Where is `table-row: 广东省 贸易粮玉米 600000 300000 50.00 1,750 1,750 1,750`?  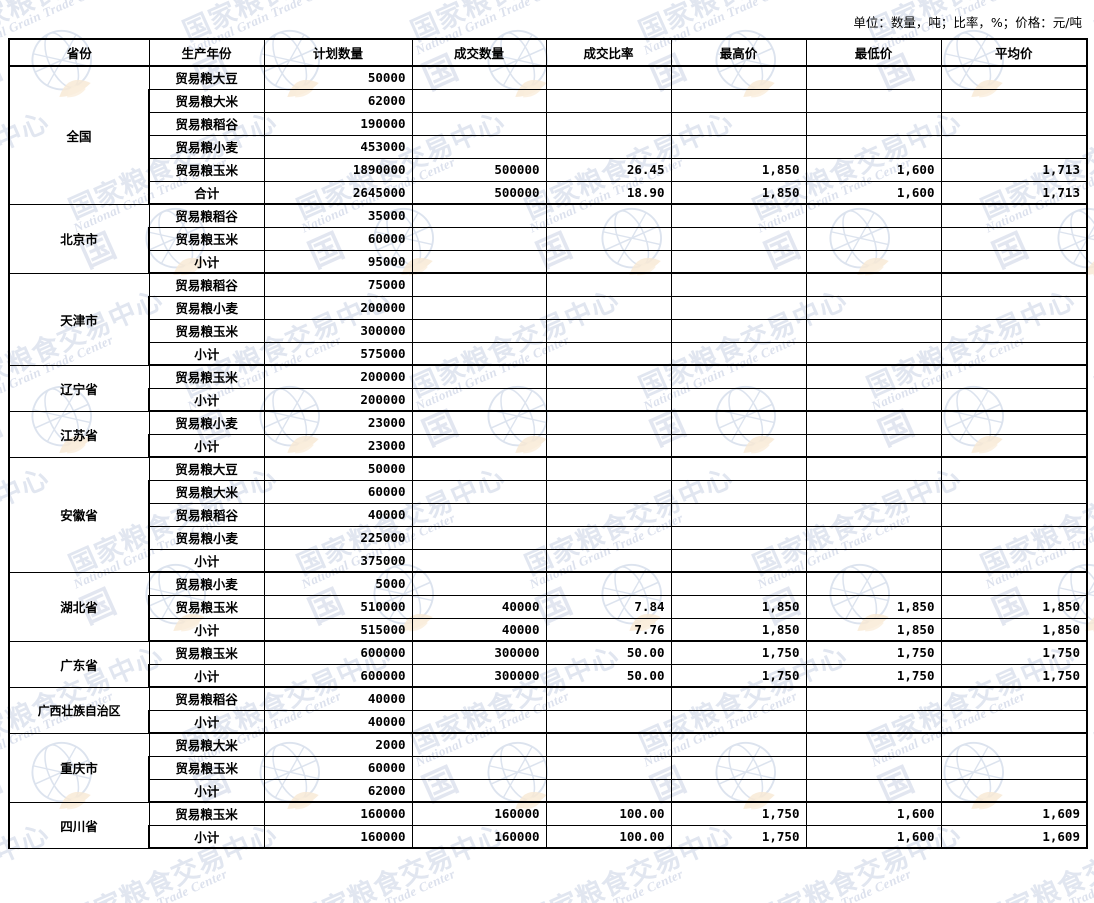 table-row: 广东省 贸易粮玉米 600000 300000 50.00 1,750 1,750 1,750 is located at coordinates (548, 664).